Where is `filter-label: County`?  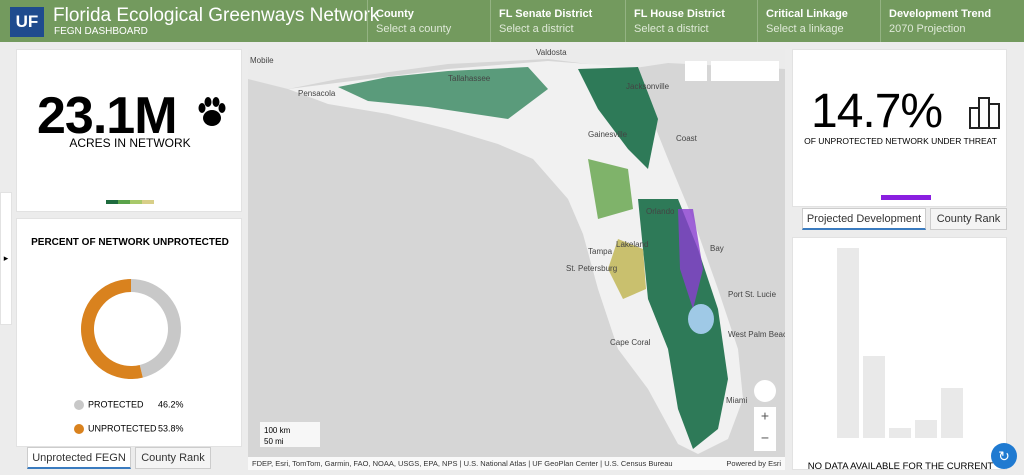
filter-label: County is located at coordinates (395, 14).